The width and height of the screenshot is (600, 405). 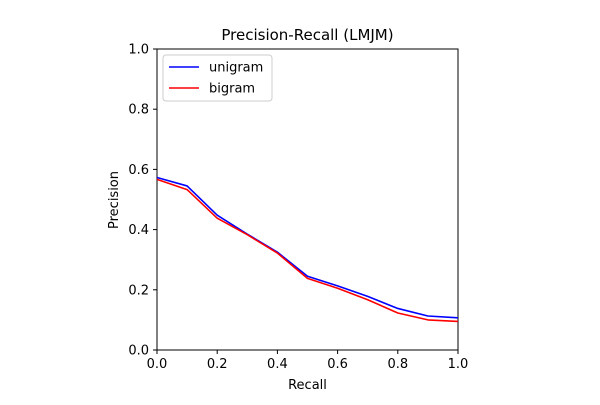 What do you see at coordinates (142, 201) in the screenshot?
I see `y-axis: 0.0 0.2 0.4 0.6 0.8 1.0` at bounding box center [142, 201].